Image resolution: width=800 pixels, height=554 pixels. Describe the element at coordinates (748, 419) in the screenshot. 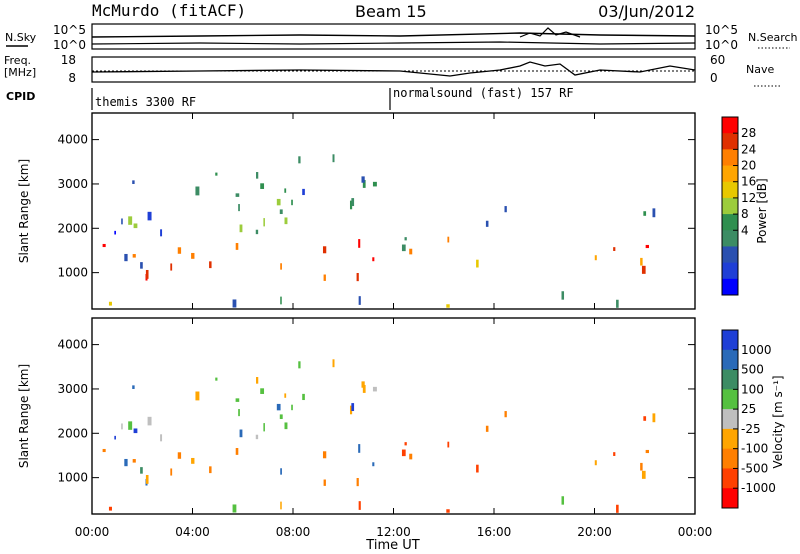

I see `velocity-colorbar: 1000 500 100 25 -25 -100 -500 -1000` at that location.